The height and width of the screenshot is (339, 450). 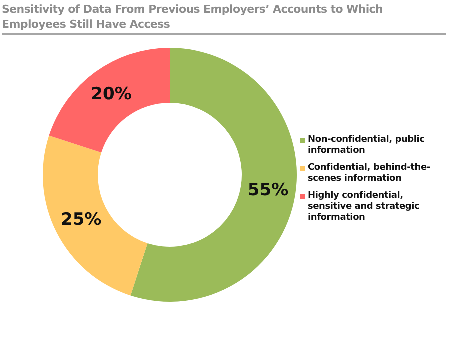 What do you see at coordinates (364, 207) in the screenshot?
I see `legend-label: Highly confidential, sensitive and strategic information` at bounding box center [364, 207].